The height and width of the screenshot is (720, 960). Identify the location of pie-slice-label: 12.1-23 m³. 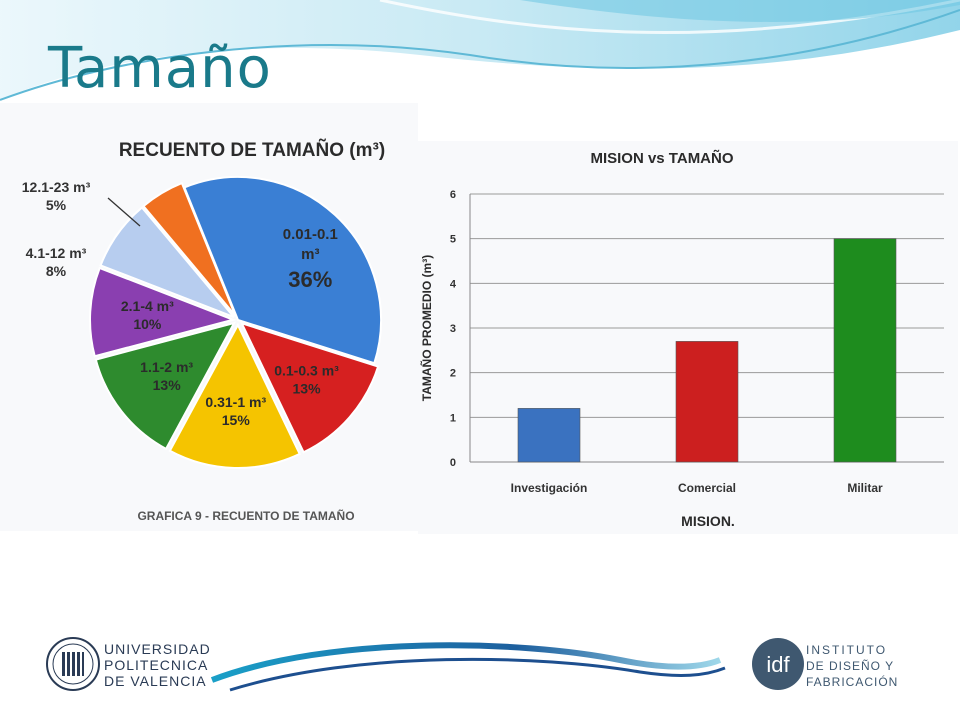
(56, 187).